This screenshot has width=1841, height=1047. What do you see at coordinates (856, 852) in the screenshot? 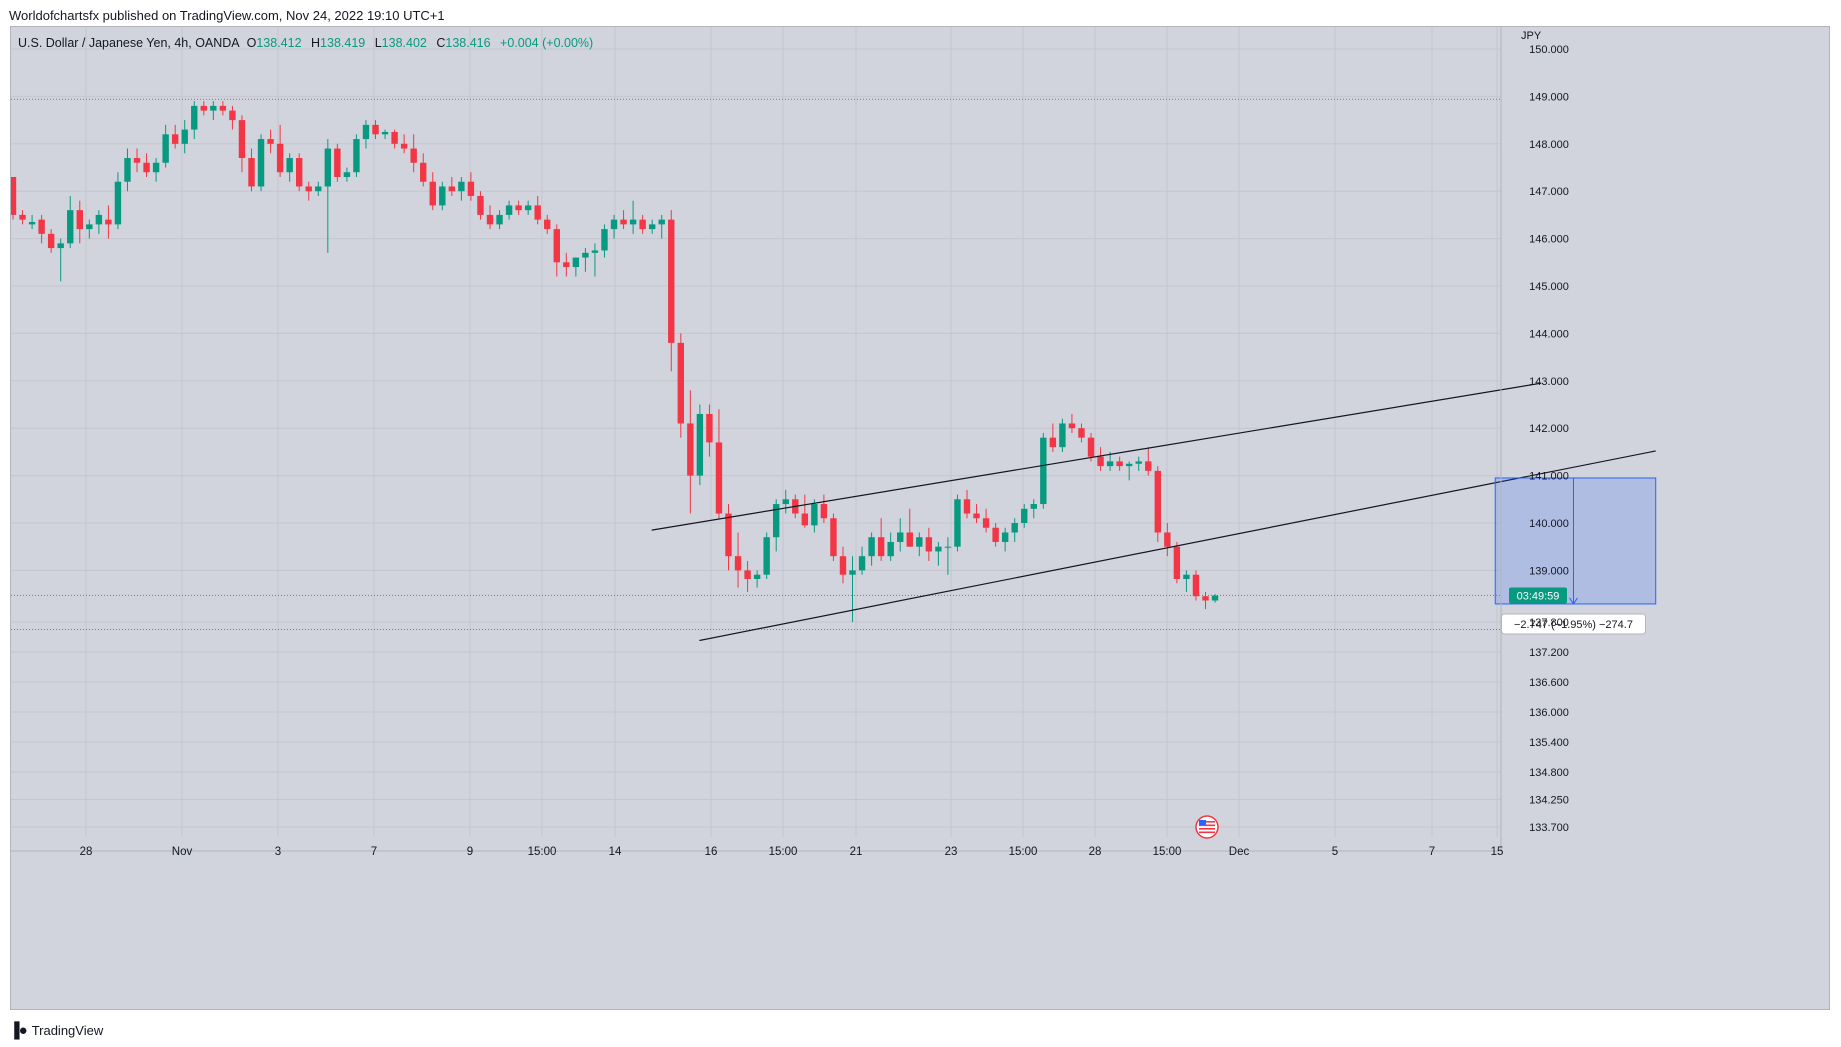
I see `time-tick-label: 21` at bounding box center [856, 852].